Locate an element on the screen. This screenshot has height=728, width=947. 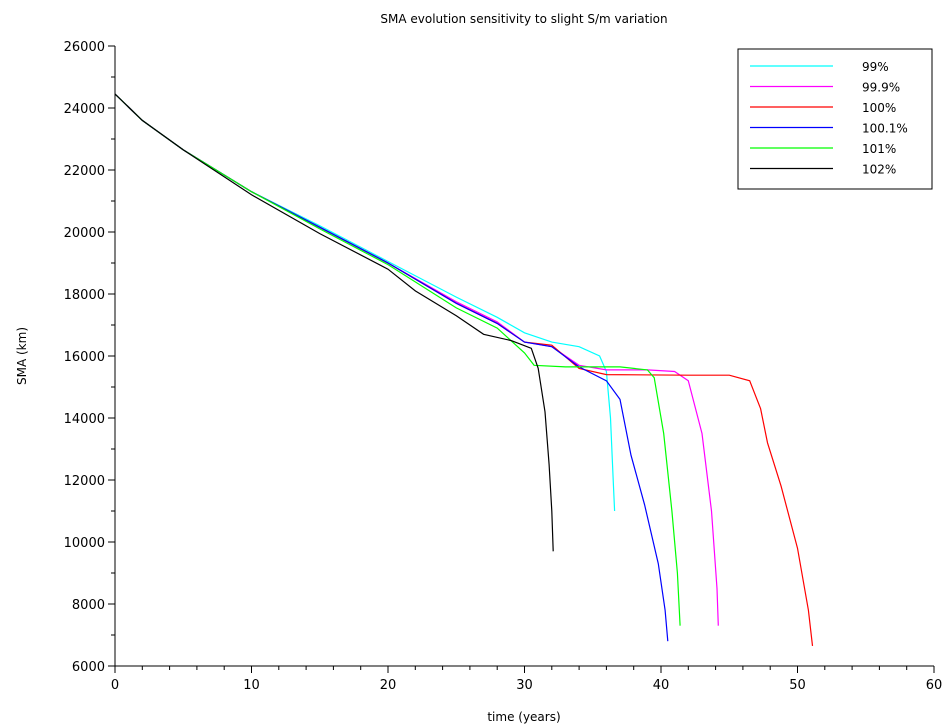
legend-label: 99.9% is located at coordinates (881, 88).